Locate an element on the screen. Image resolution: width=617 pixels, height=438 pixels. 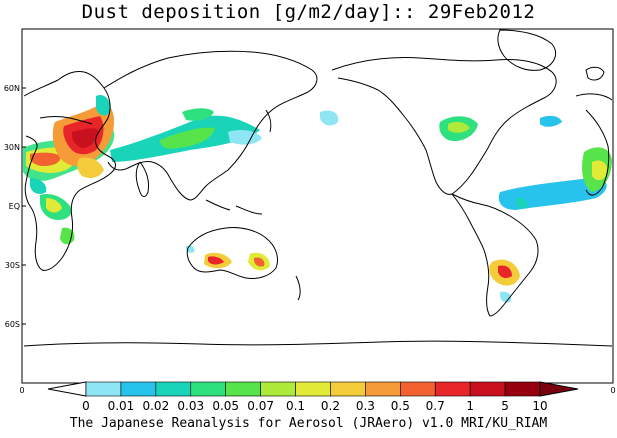
colorbar-label: 0.2 is located at coordinates (330, 406).